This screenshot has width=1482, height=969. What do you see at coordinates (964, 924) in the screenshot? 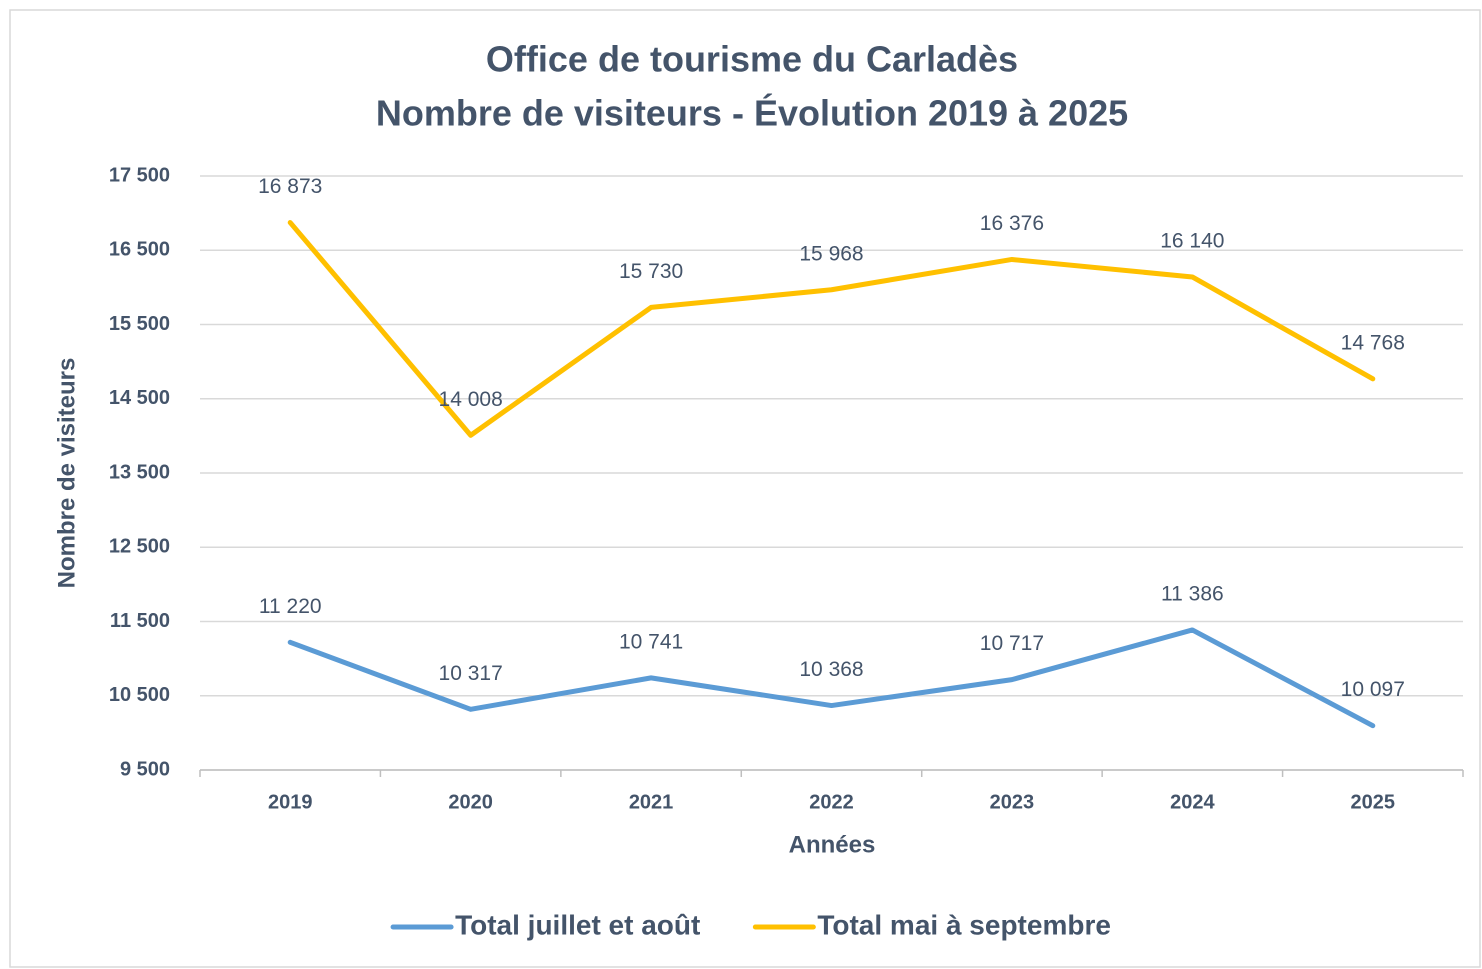
I see `legend-label: Total mai à septembre` at bounding box center [964, 924].